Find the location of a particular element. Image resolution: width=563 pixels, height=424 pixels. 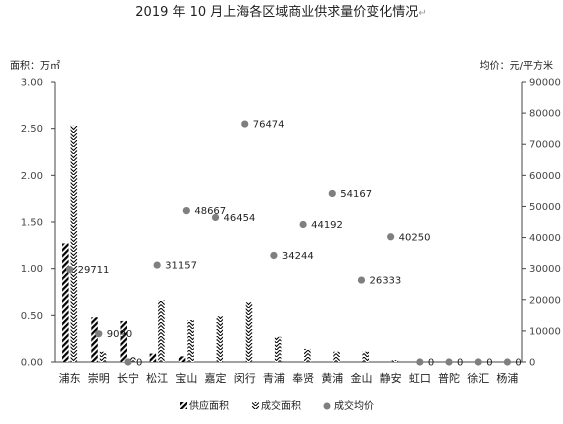

right-tick-label: 80000 is located at coordinates (545, 114).